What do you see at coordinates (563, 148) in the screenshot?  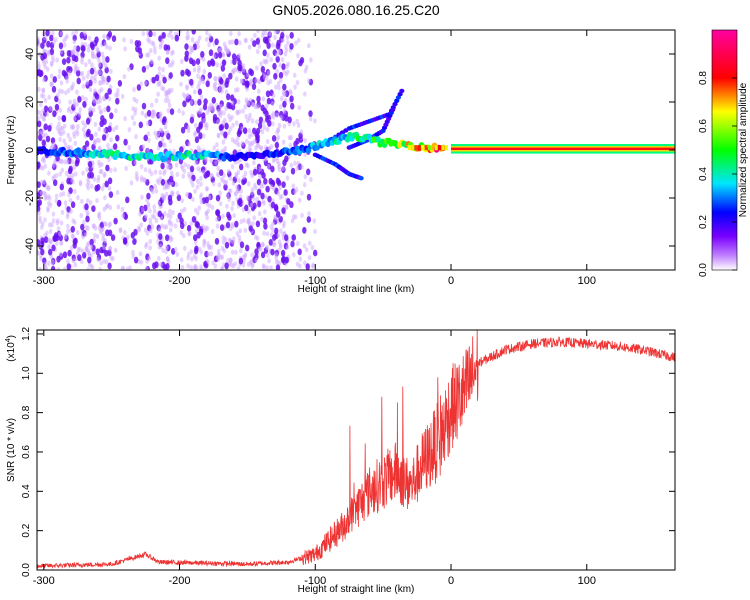 I see `stable-band-core` at bounding box center [563, 148].